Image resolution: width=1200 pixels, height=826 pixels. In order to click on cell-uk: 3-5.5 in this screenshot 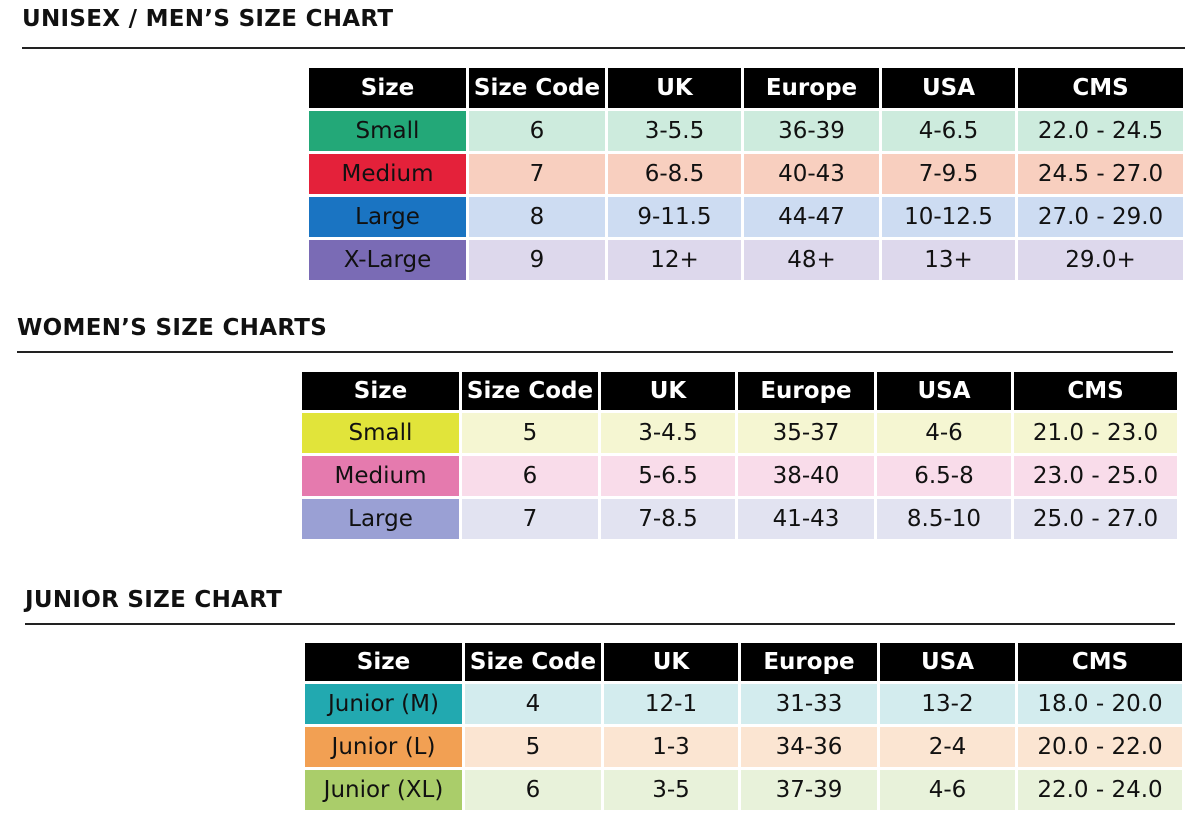, I will do `click(674, 131)`.